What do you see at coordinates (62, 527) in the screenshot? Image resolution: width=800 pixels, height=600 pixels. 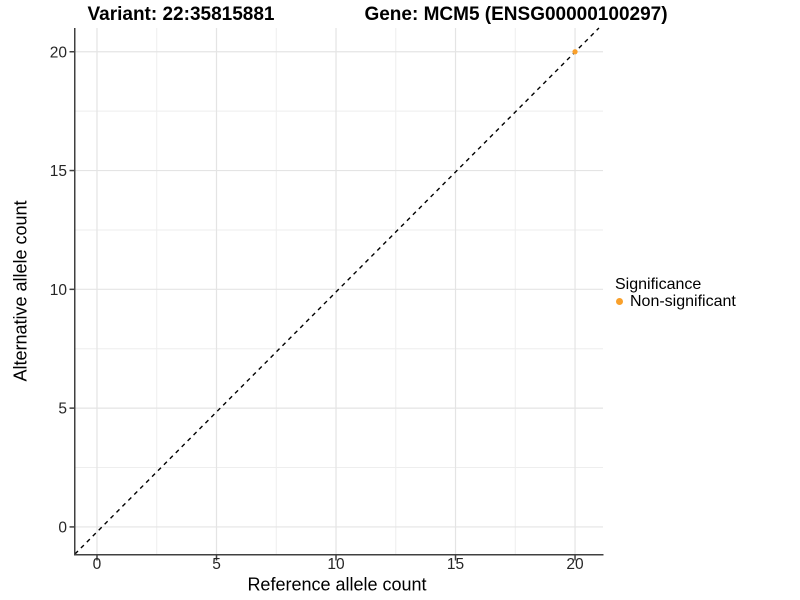 I see `y-tick-label: 0` at bounding box center [62, 527].